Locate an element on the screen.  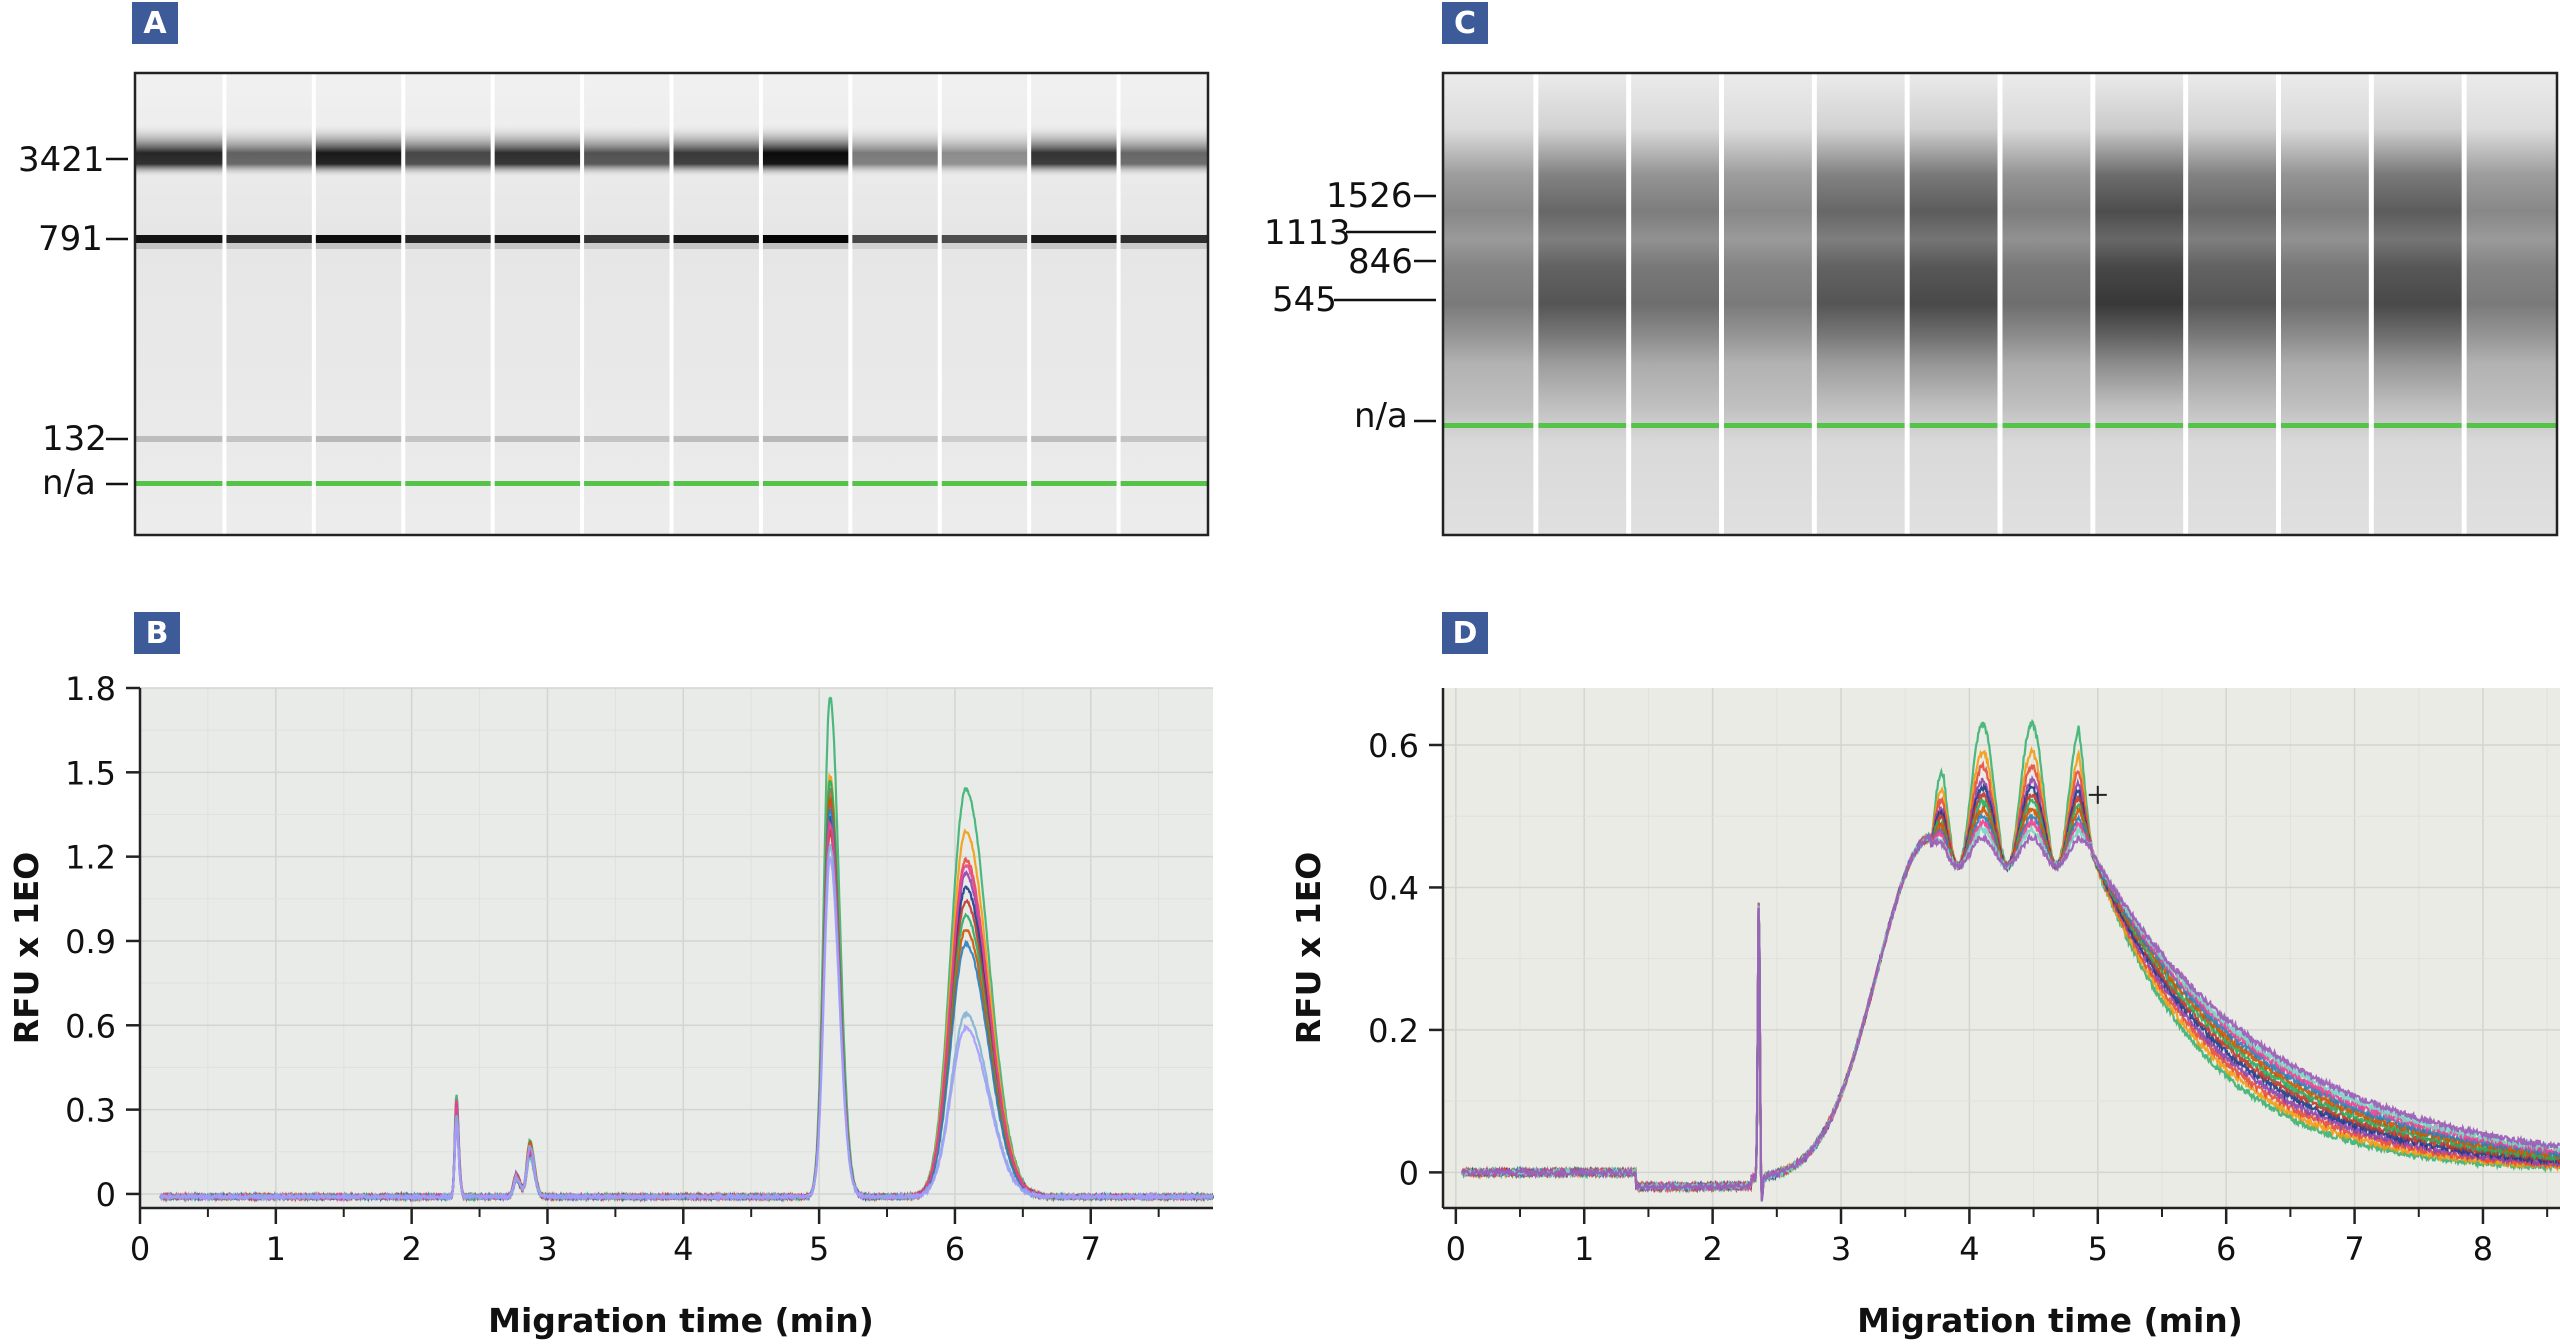
y-tick-label: 1.8 is located at coordinates (90, 689).